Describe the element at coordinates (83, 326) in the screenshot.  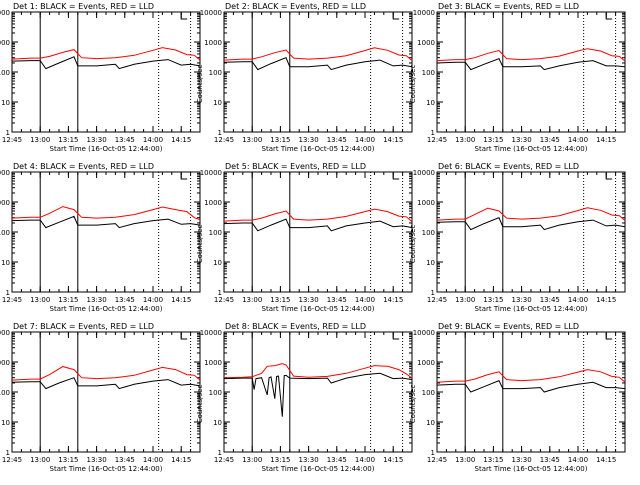
I see `panel-title: Det 7: BLACK = Events, RED = LLD` at that location.